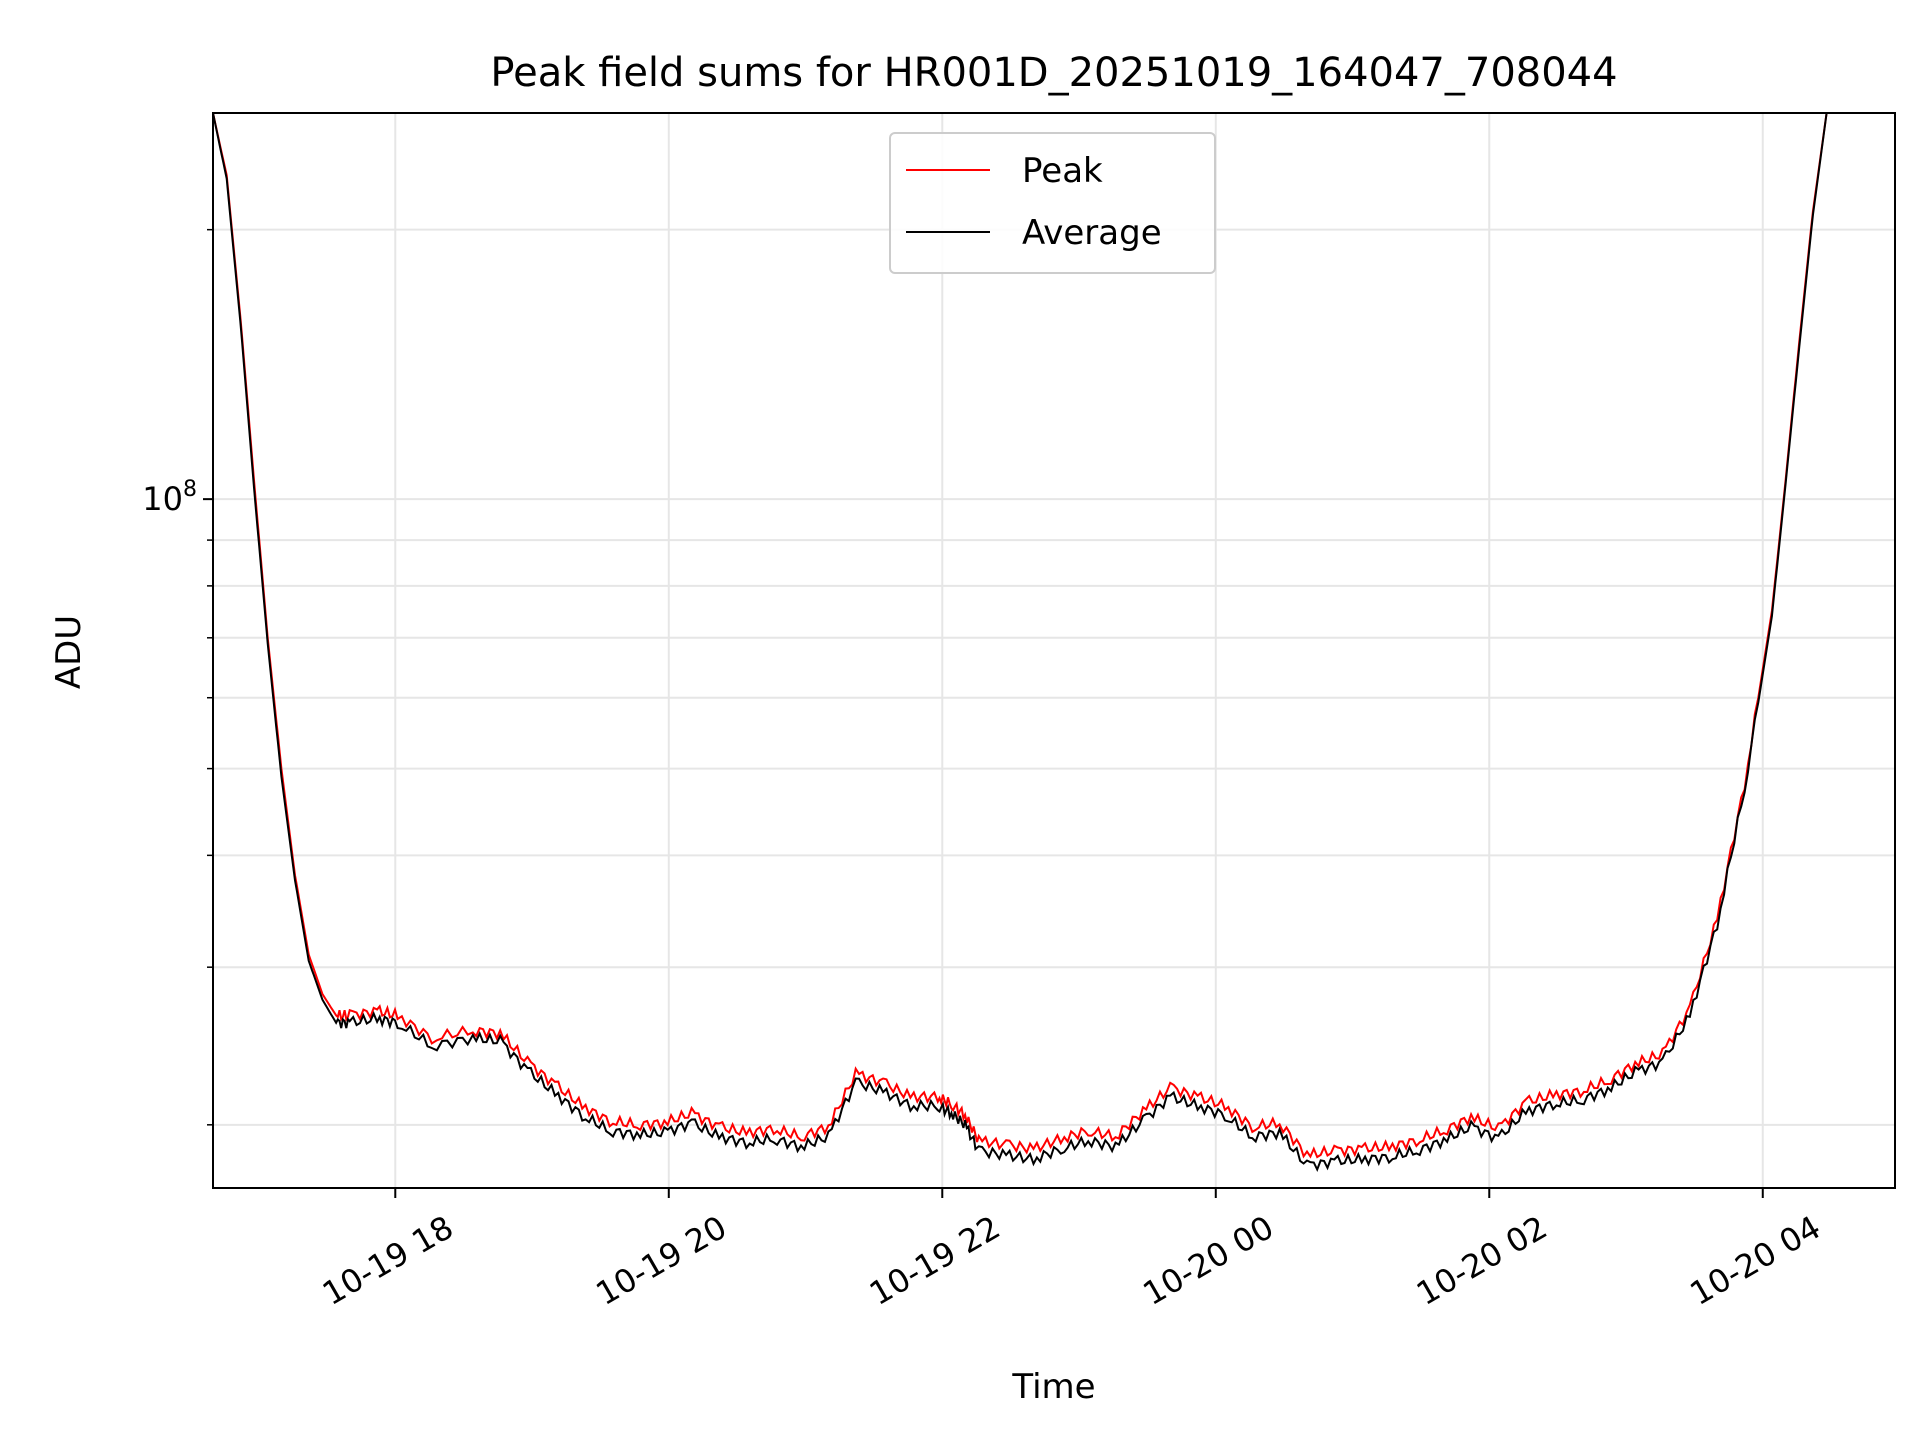  I want to click on x-axis-label: Time, so click(1053, 1387).